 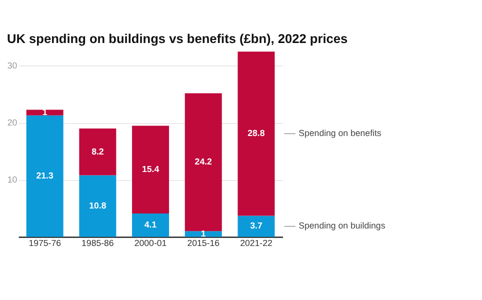 I want to click on data-label: 1, so click(x=203, y=233).